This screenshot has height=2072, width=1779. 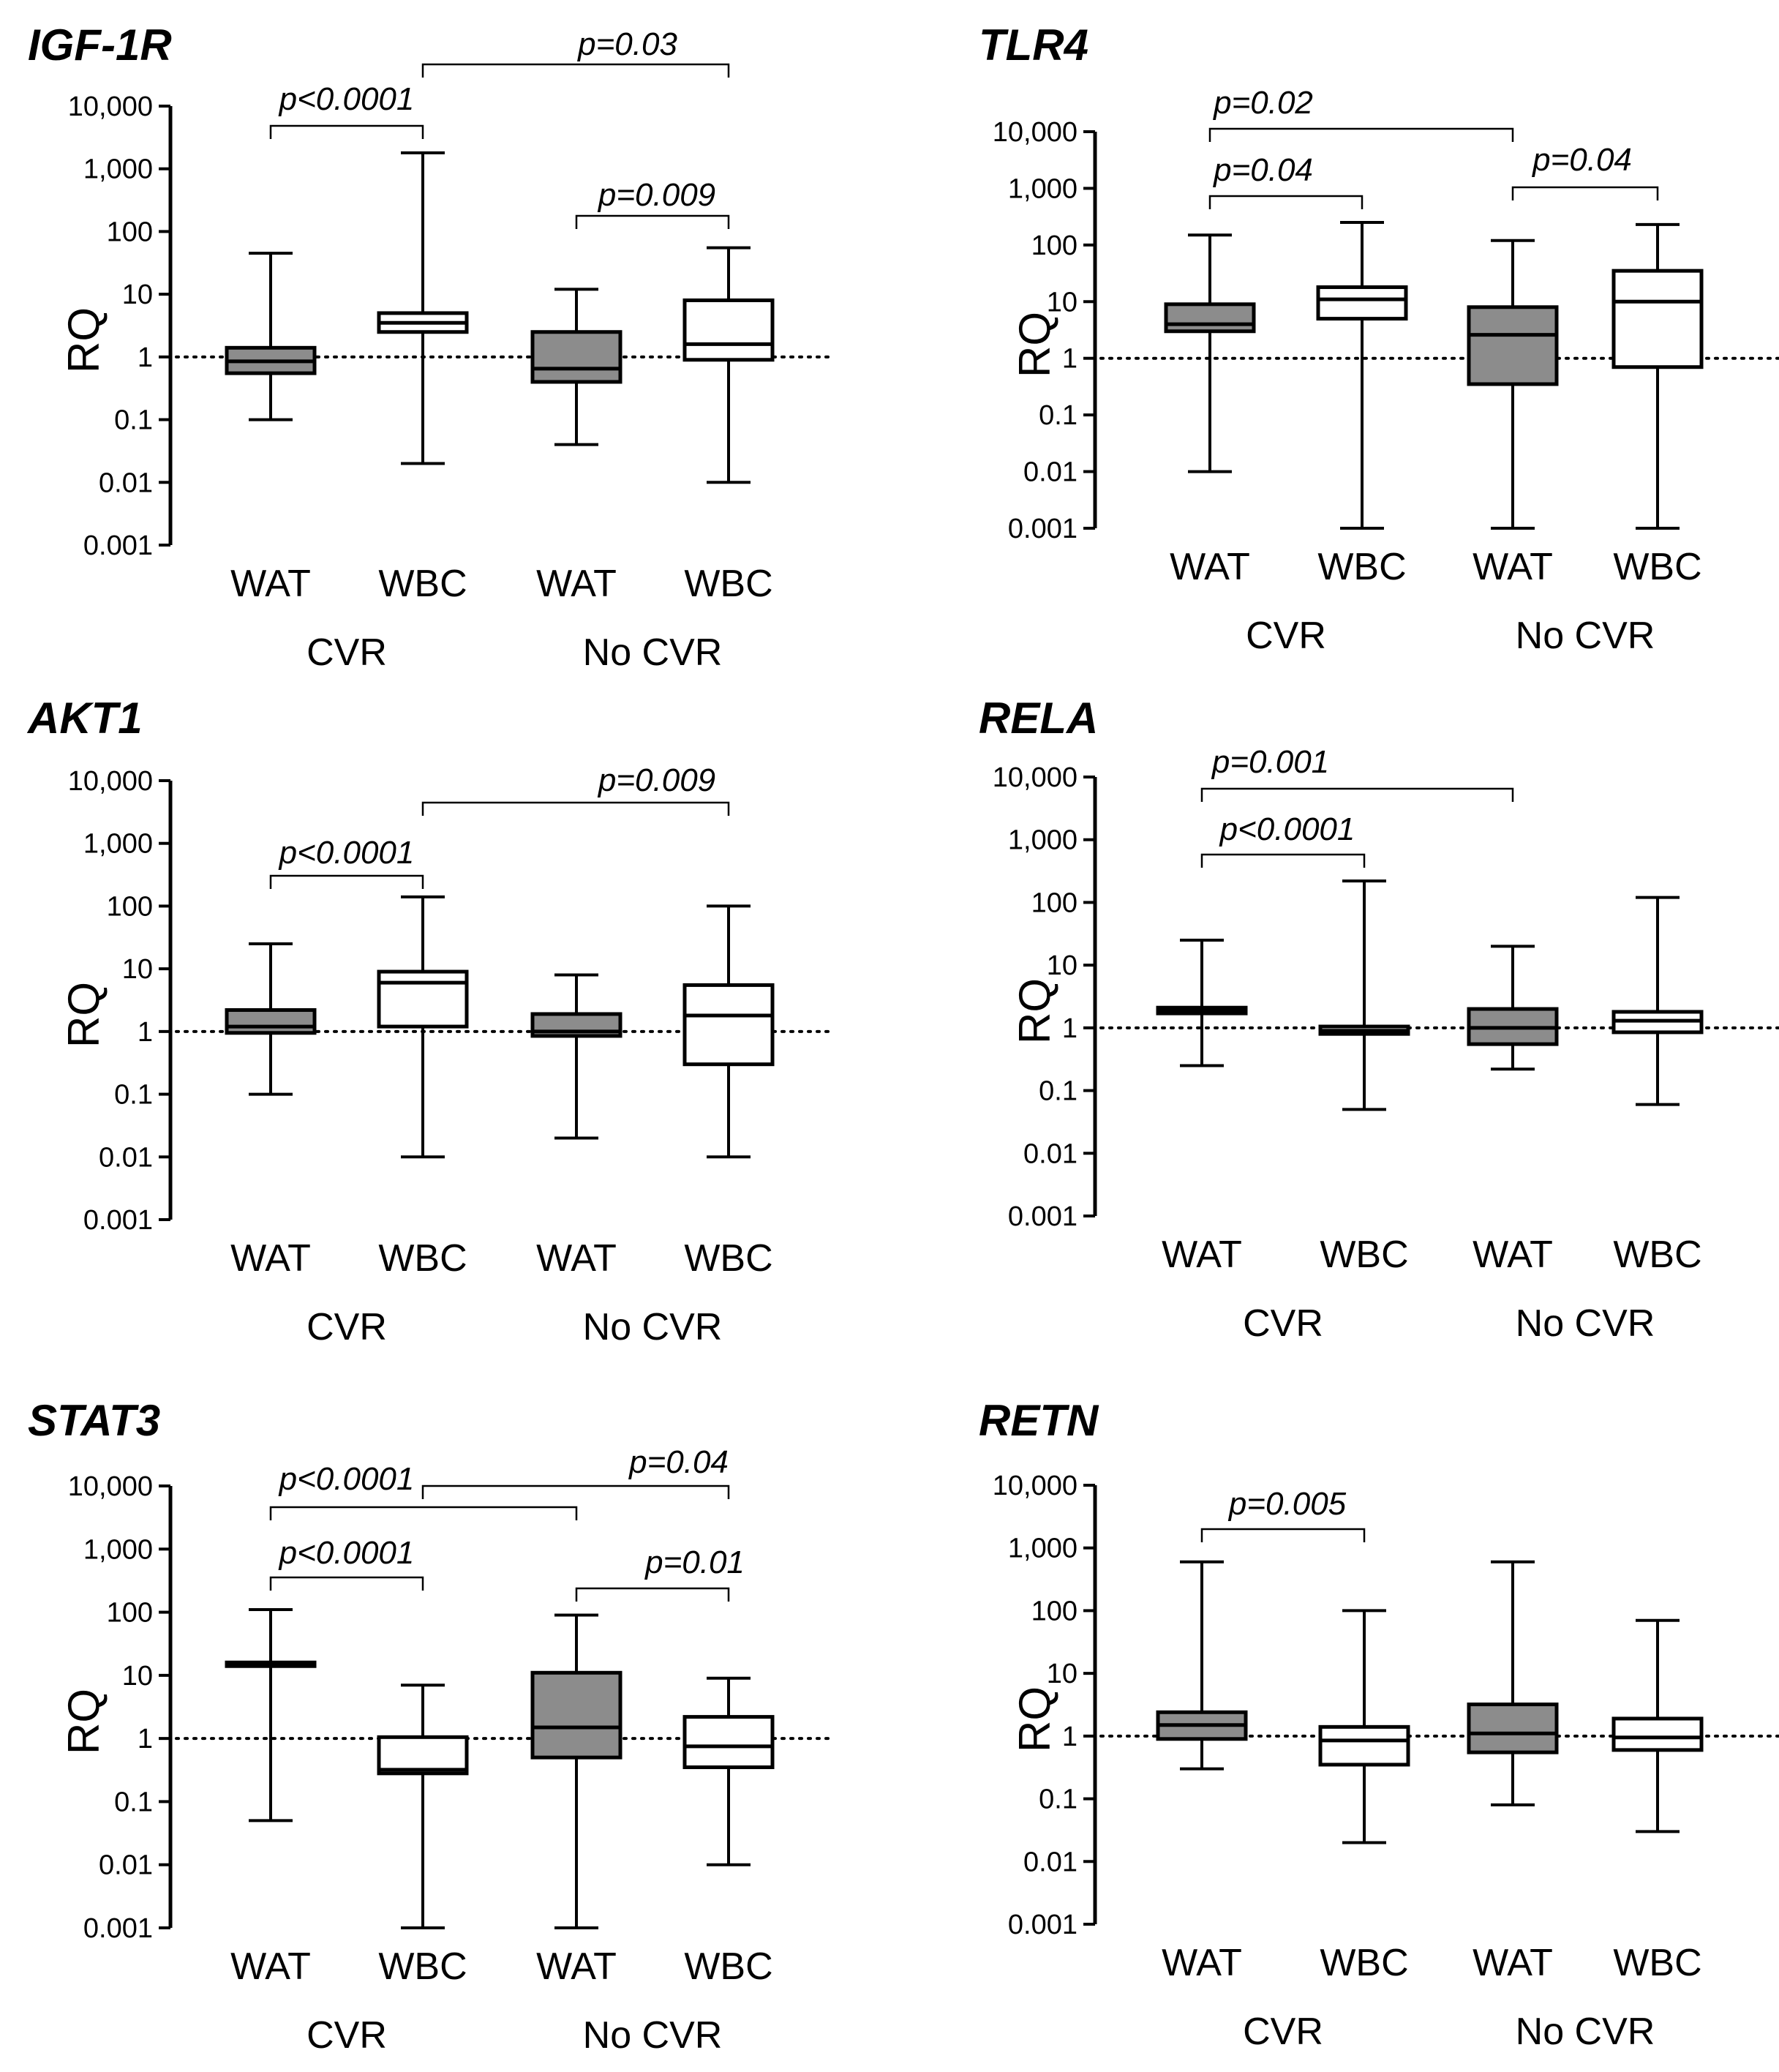 I want to click on y-tick-label: 100, so click(x=130, y=906).